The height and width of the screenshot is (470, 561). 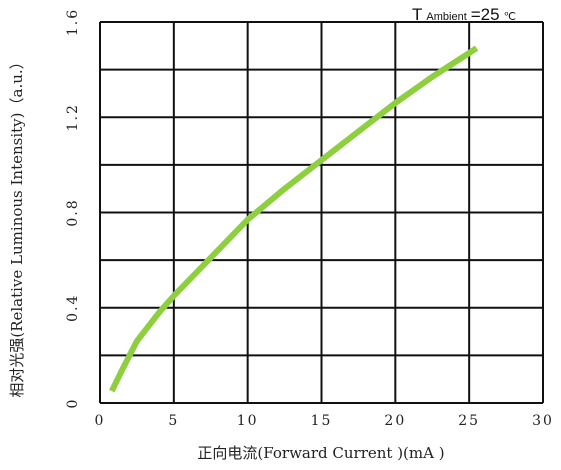 I want to click on annotation-prefix: T, so click(x=417, y=14).